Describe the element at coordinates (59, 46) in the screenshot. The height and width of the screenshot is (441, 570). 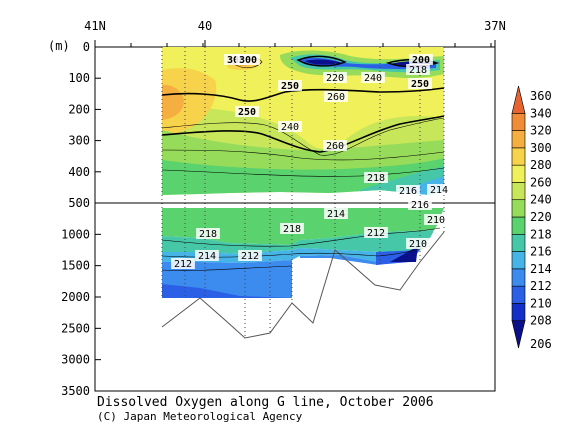
I see `y-axis-label: (m)` at that location.